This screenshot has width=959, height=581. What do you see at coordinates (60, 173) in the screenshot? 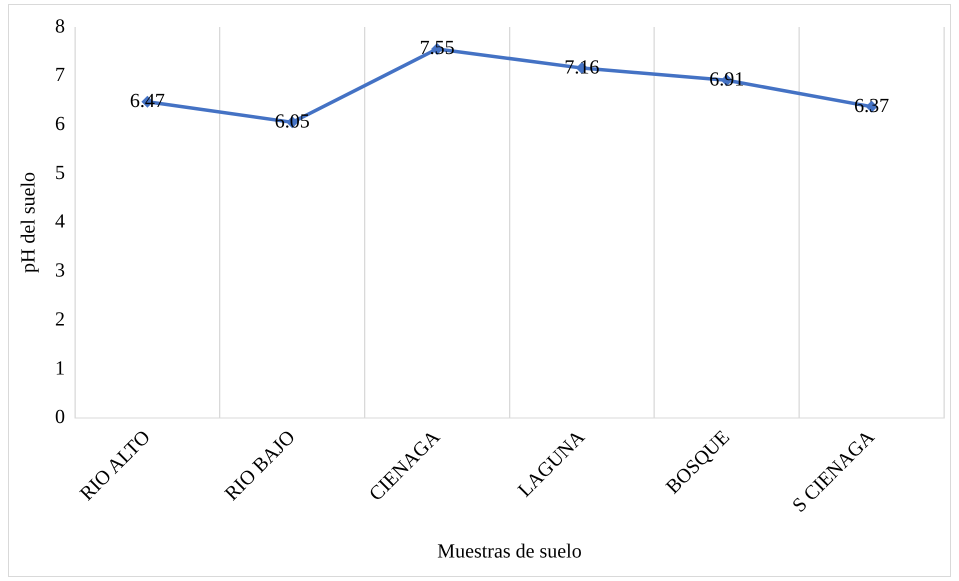
I see `y-tick-label: 5` at bounding box center [60, 173].